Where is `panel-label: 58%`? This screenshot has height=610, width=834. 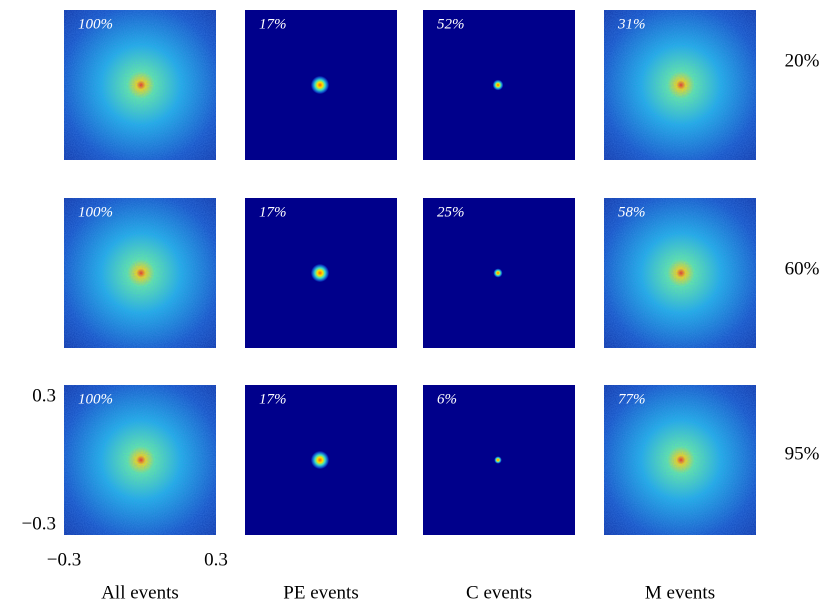
panel-label: 58% is located at coordinates (632, 212).